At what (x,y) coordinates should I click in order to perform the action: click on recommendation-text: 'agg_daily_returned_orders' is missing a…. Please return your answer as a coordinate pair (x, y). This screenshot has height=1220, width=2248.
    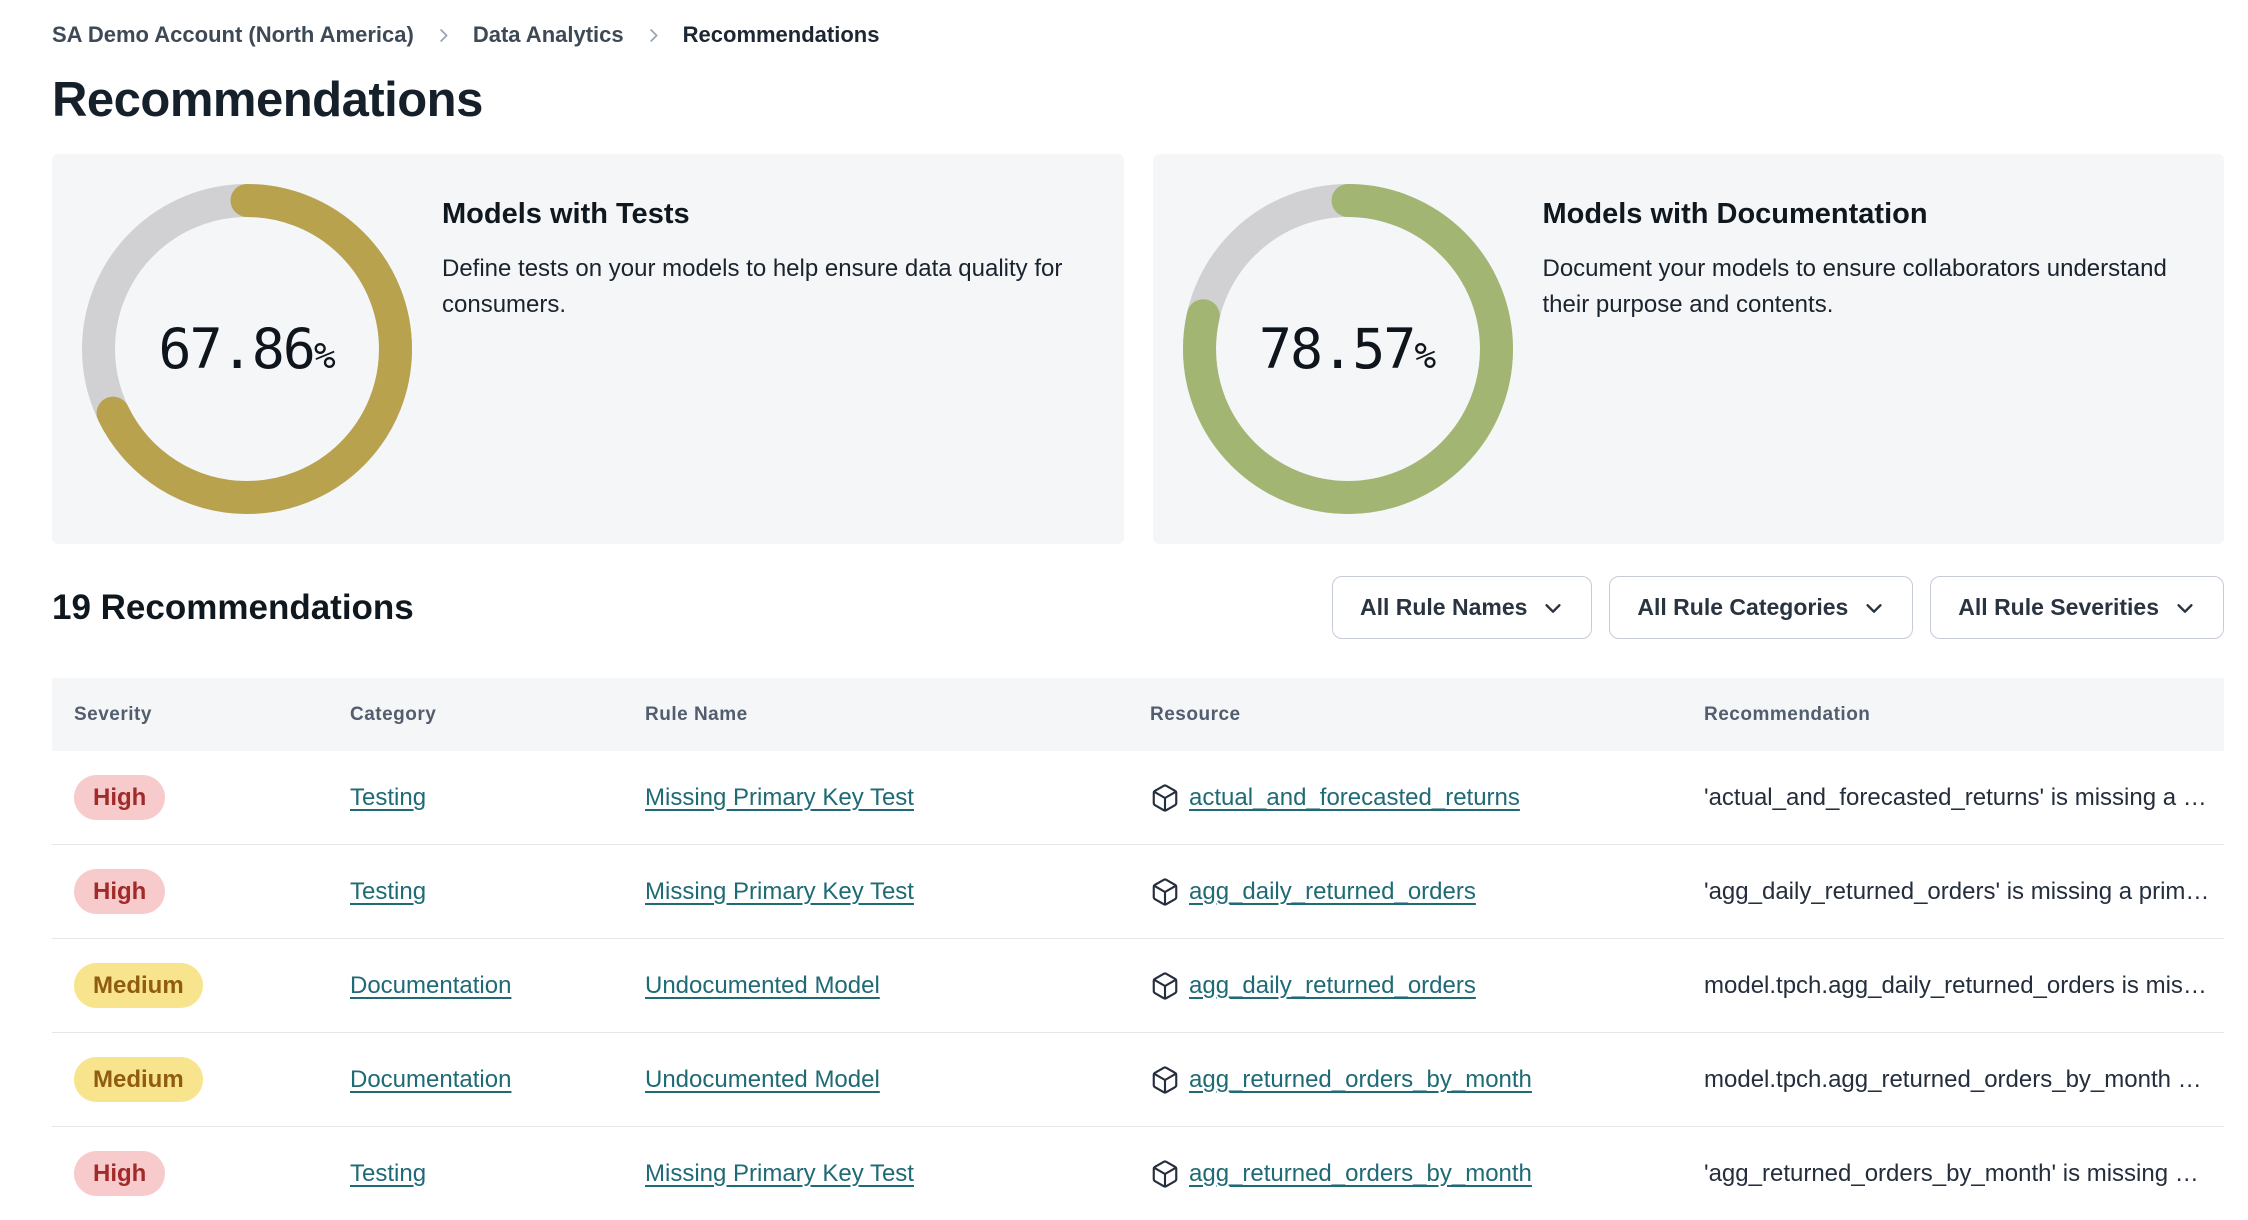
    Looking at the image, I should click on (1957, 891).